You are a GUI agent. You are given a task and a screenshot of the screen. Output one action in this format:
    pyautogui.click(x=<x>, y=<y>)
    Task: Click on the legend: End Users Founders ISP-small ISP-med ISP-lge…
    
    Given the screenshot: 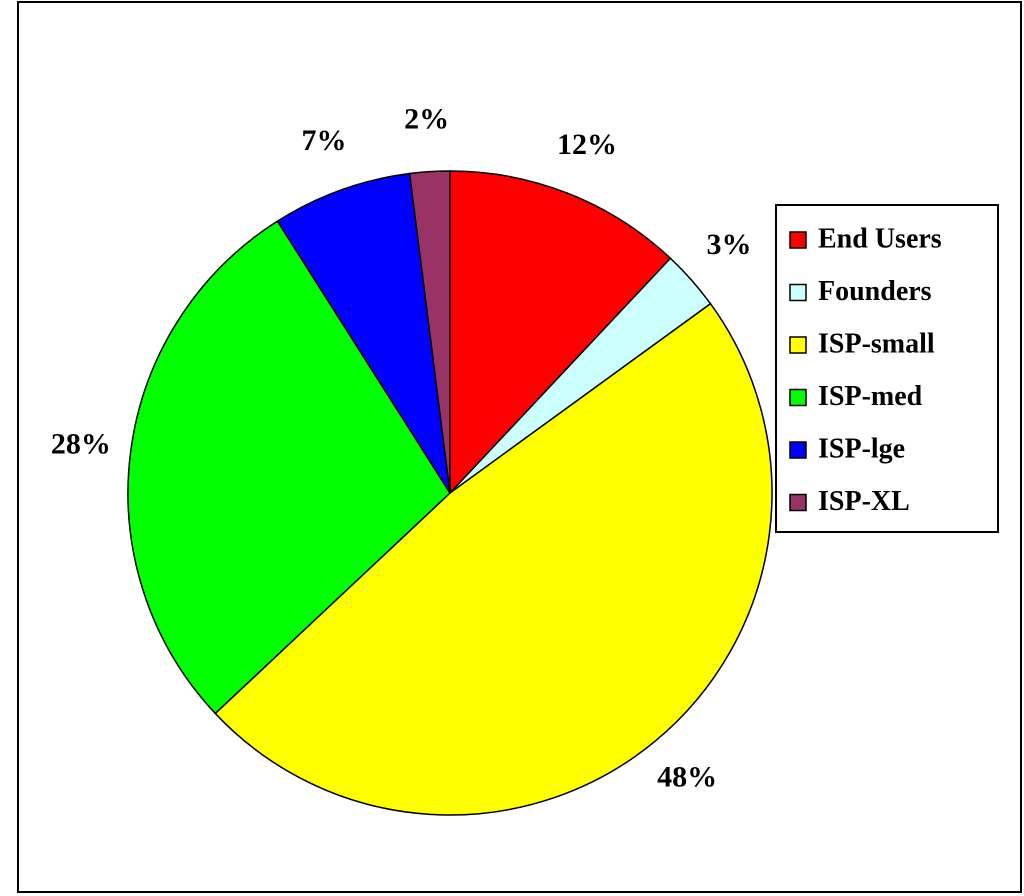 What is the action you would take?
    pyautogui.click(x=887, y=368)
    